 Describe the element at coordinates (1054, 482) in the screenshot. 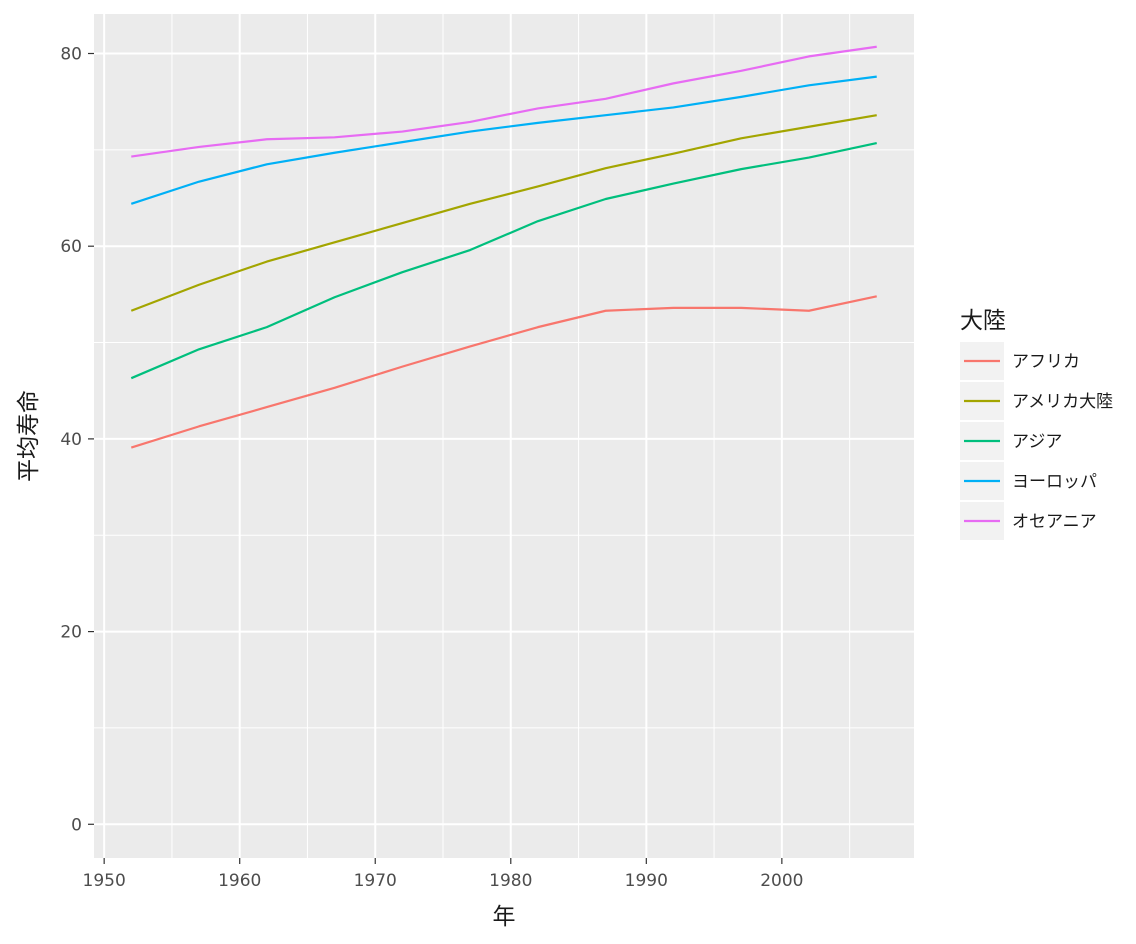

I see `legend-label: ヨーロッパ` at that location.